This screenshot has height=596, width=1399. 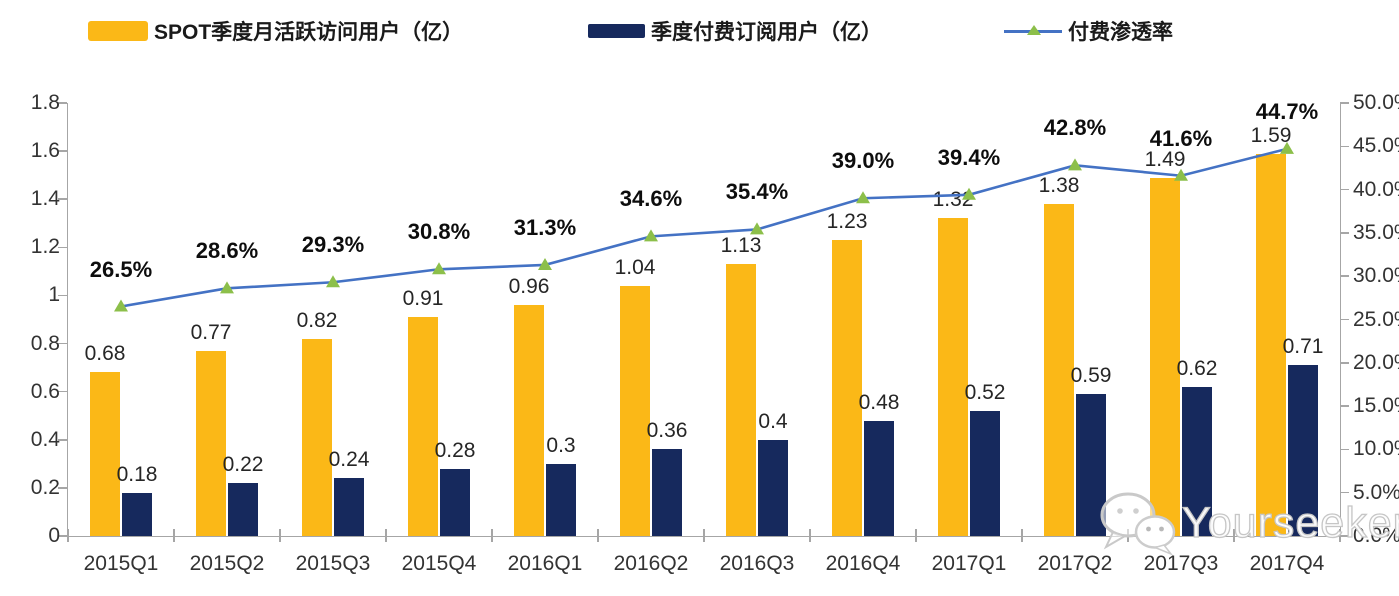 What do you see at coordinates (121, 269) in the screenshot?
I see `penetration-value-label: 26.5%` at bounding box center [121, 269].